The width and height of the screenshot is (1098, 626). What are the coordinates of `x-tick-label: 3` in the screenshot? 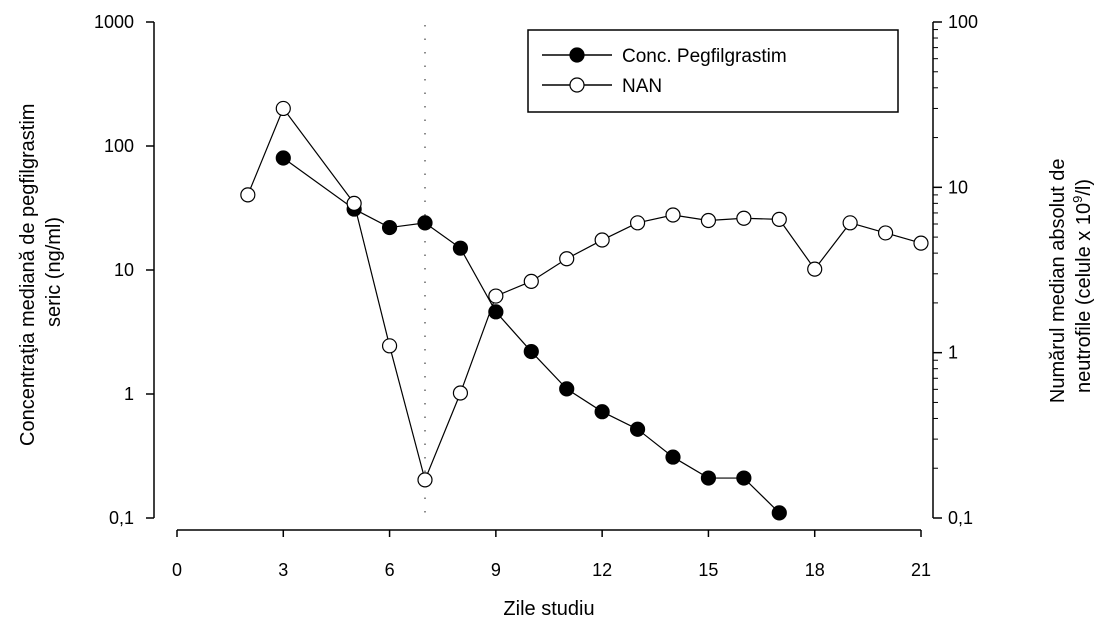 It's located at (283, 570).